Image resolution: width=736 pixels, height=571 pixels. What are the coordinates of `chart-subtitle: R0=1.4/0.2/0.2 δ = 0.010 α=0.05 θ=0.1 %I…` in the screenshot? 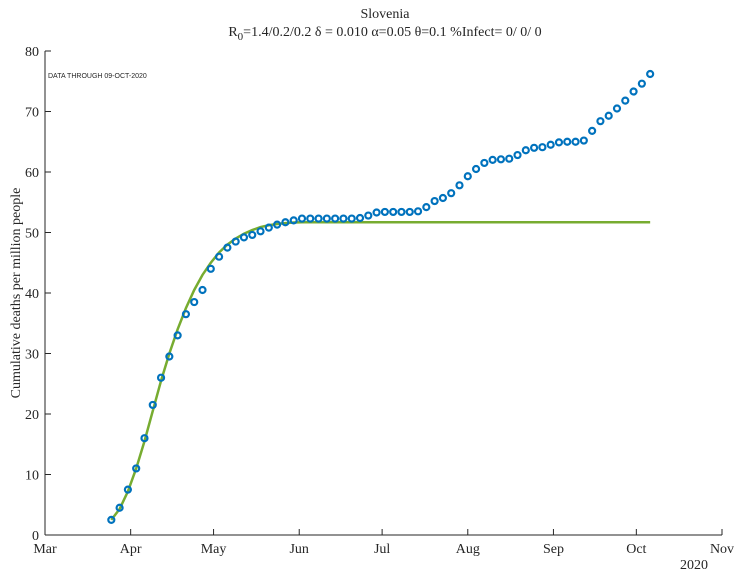 It's located at (384, 34).